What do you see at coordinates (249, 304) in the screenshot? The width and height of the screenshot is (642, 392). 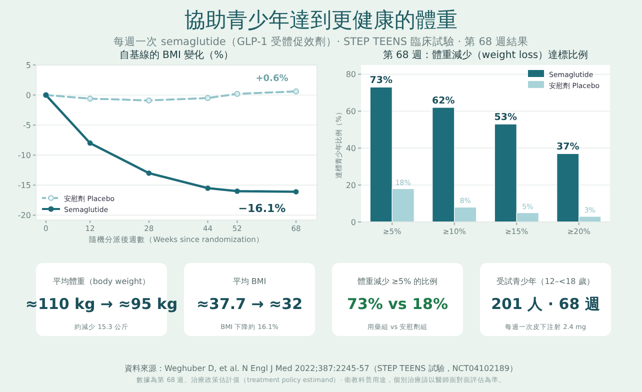 I see `text: ≈37.7 → ≈32` at bounding box center [249, 304].